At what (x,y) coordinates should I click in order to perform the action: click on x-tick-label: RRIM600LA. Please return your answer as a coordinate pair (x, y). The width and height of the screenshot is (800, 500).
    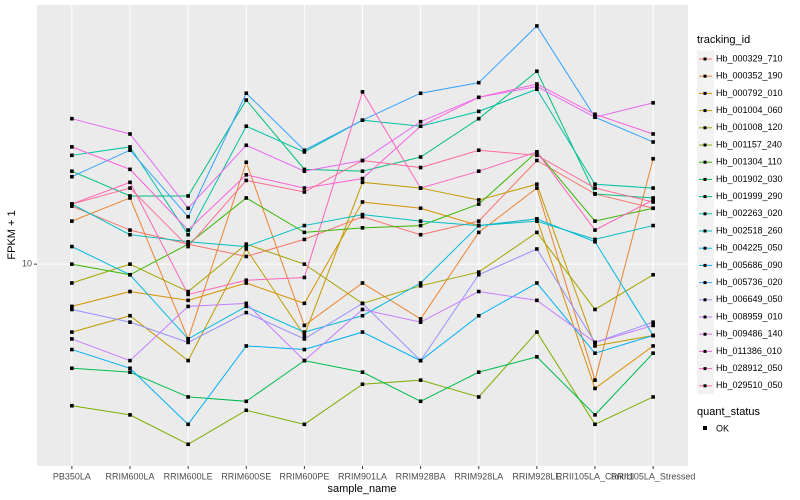
    Looking at the image, I should click on (129, 476).